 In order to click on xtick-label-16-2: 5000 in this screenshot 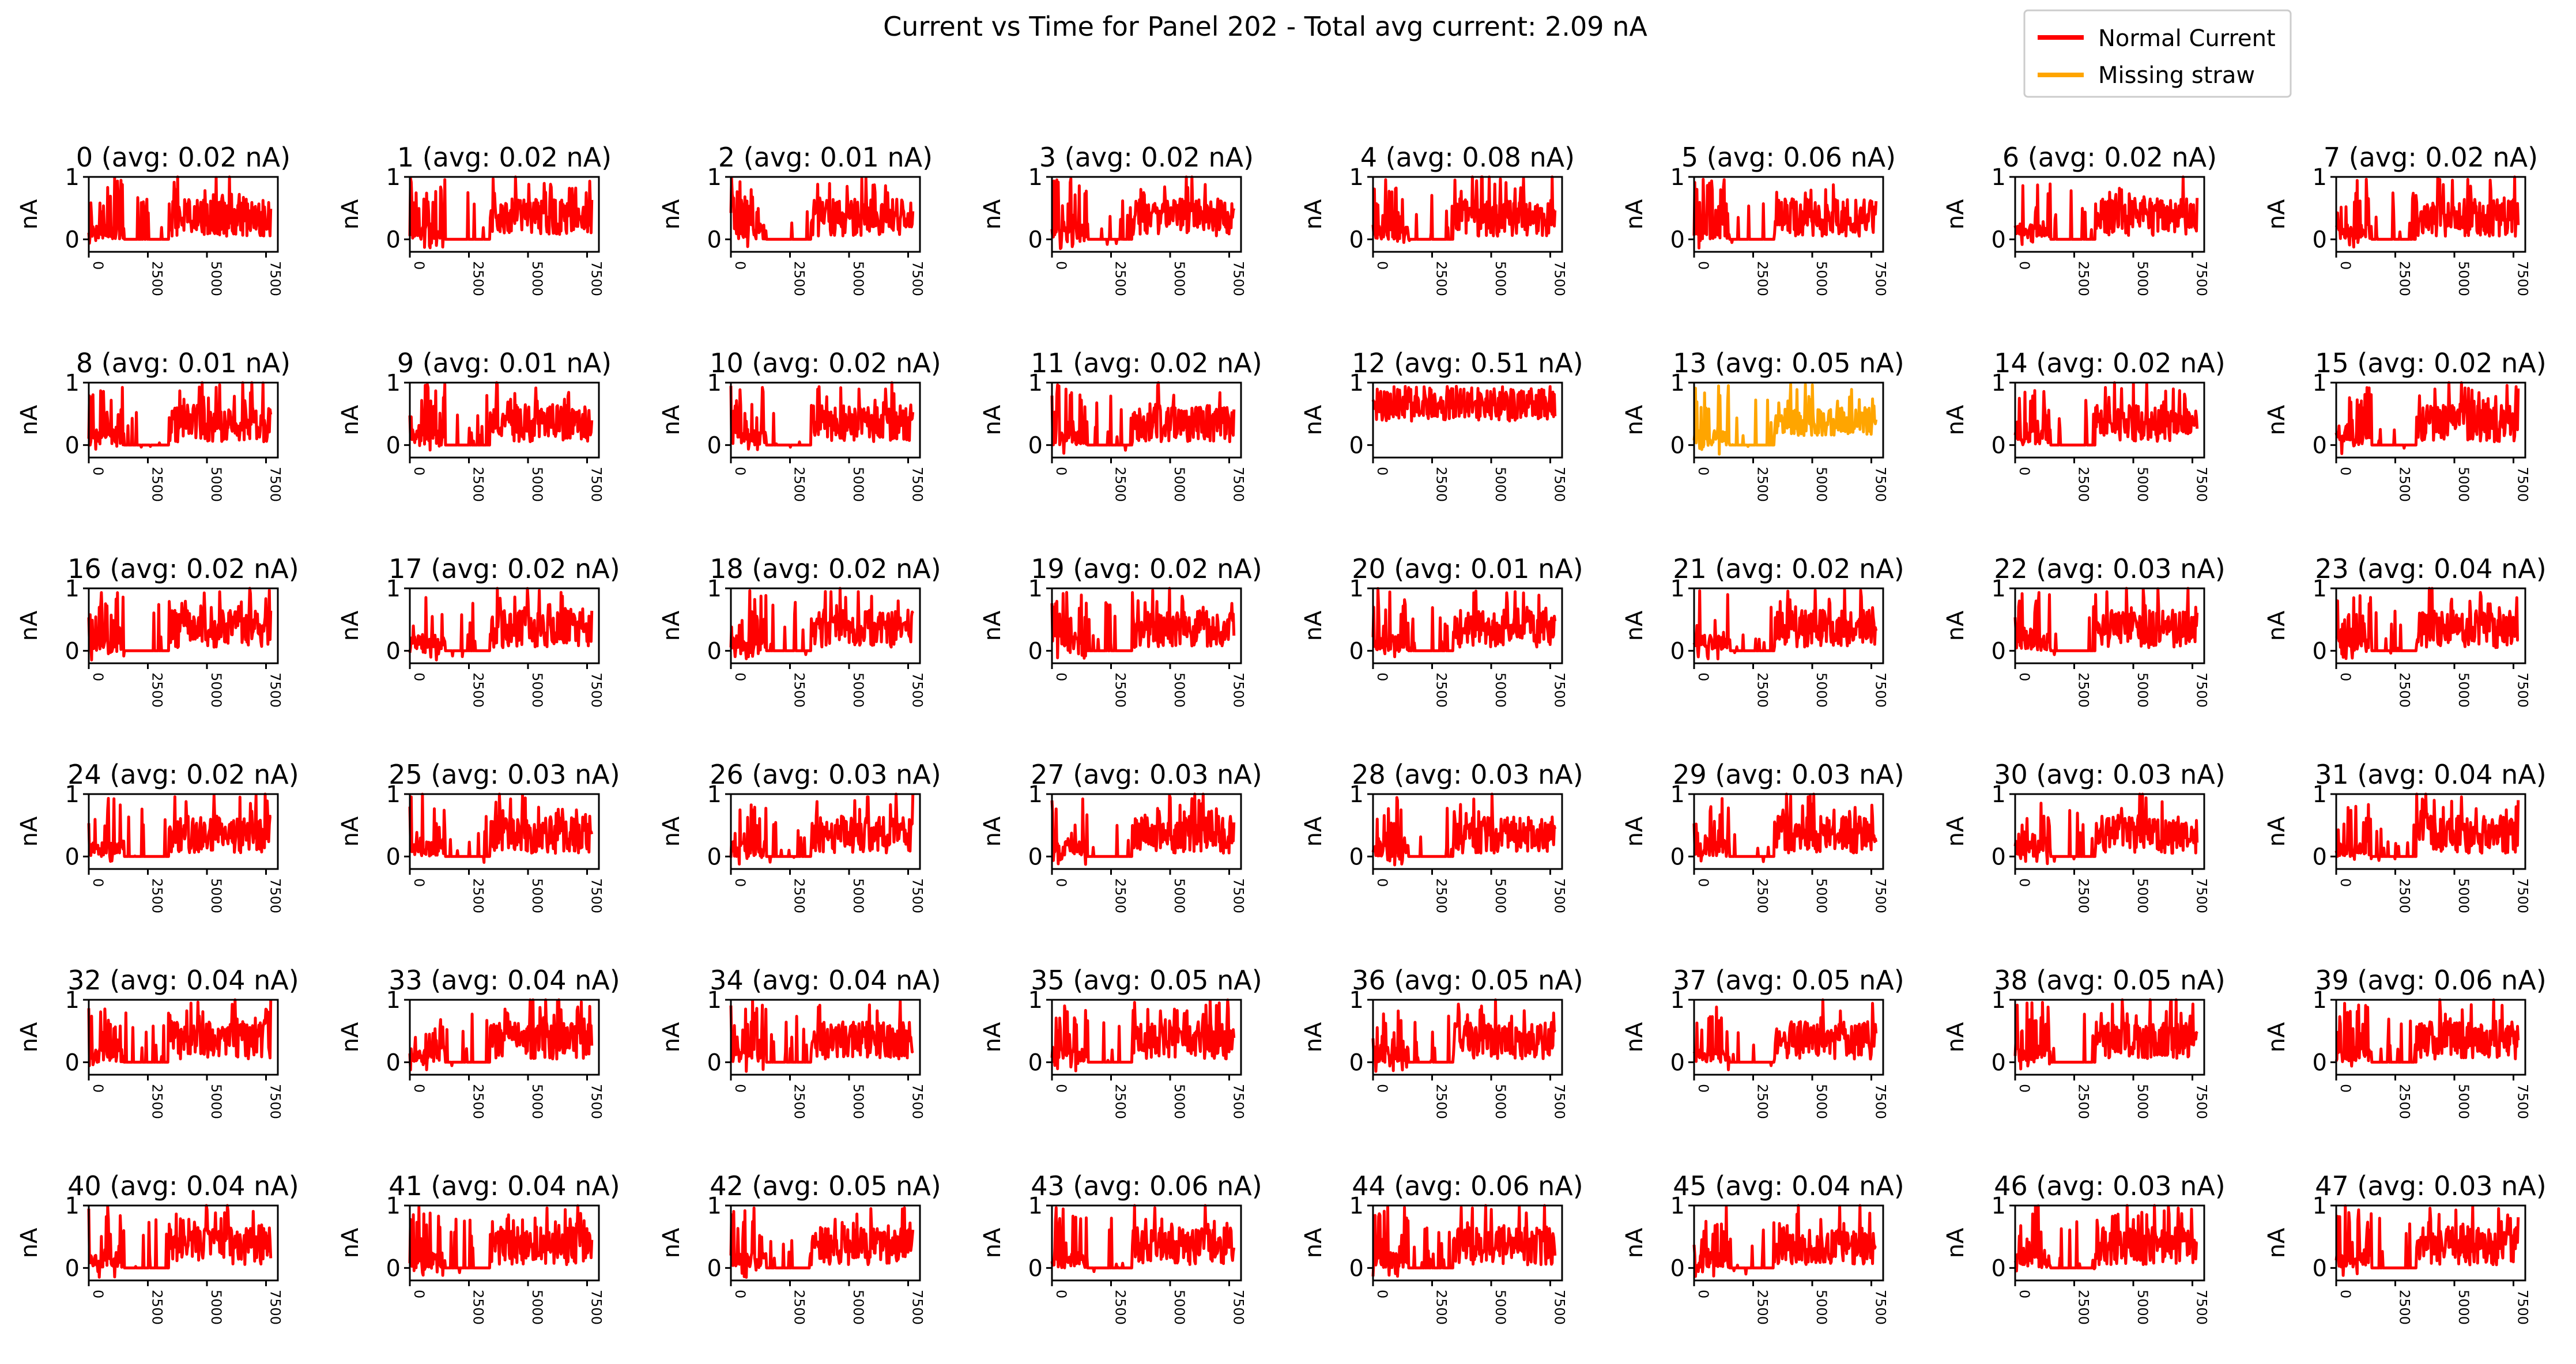, I will do `click(216, 690)`.